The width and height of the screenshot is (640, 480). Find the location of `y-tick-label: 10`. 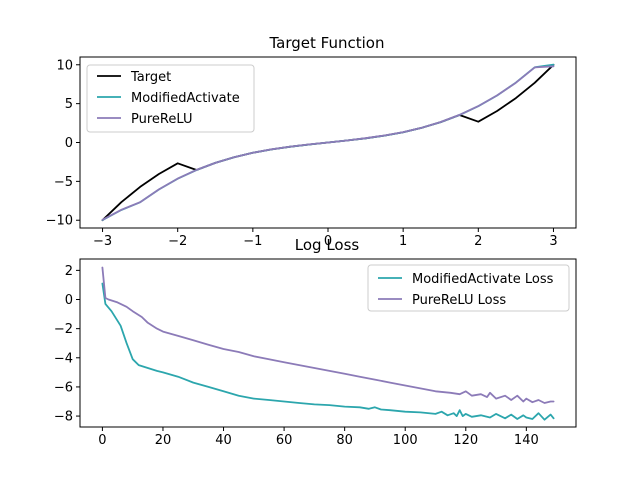

y-tick-label: 10 is located at coordinates (64, 65).